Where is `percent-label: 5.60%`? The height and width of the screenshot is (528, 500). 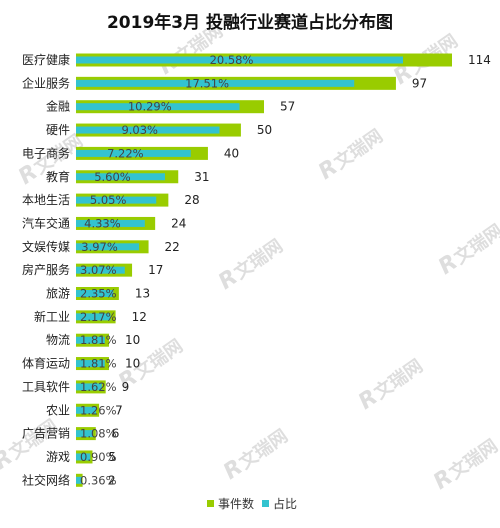 percent-label: 5.60% is located at coordinates (112, 177).